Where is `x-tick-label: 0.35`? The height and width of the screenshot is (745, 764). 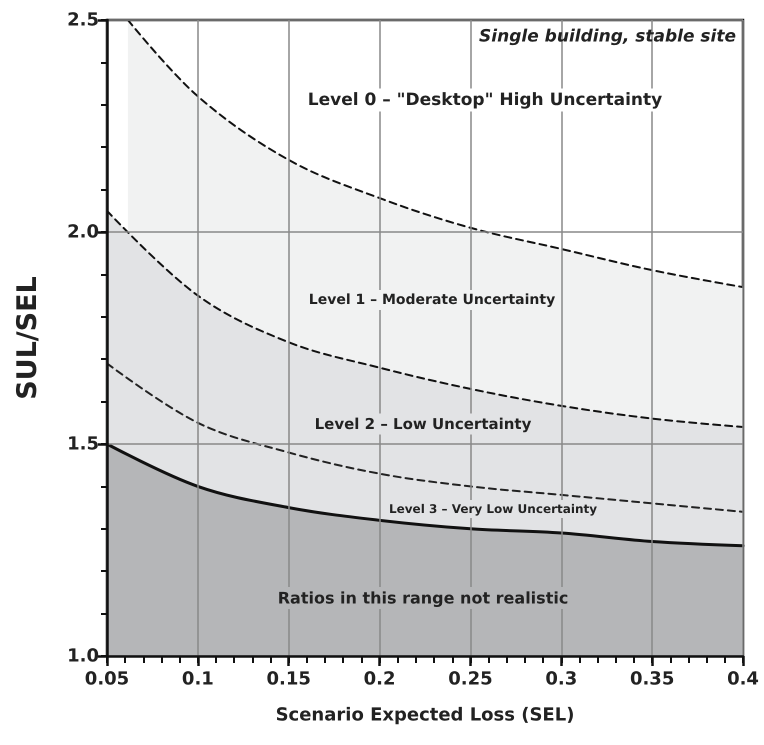 x-tick-label: 0.35 is located at coordinates (652, 679).